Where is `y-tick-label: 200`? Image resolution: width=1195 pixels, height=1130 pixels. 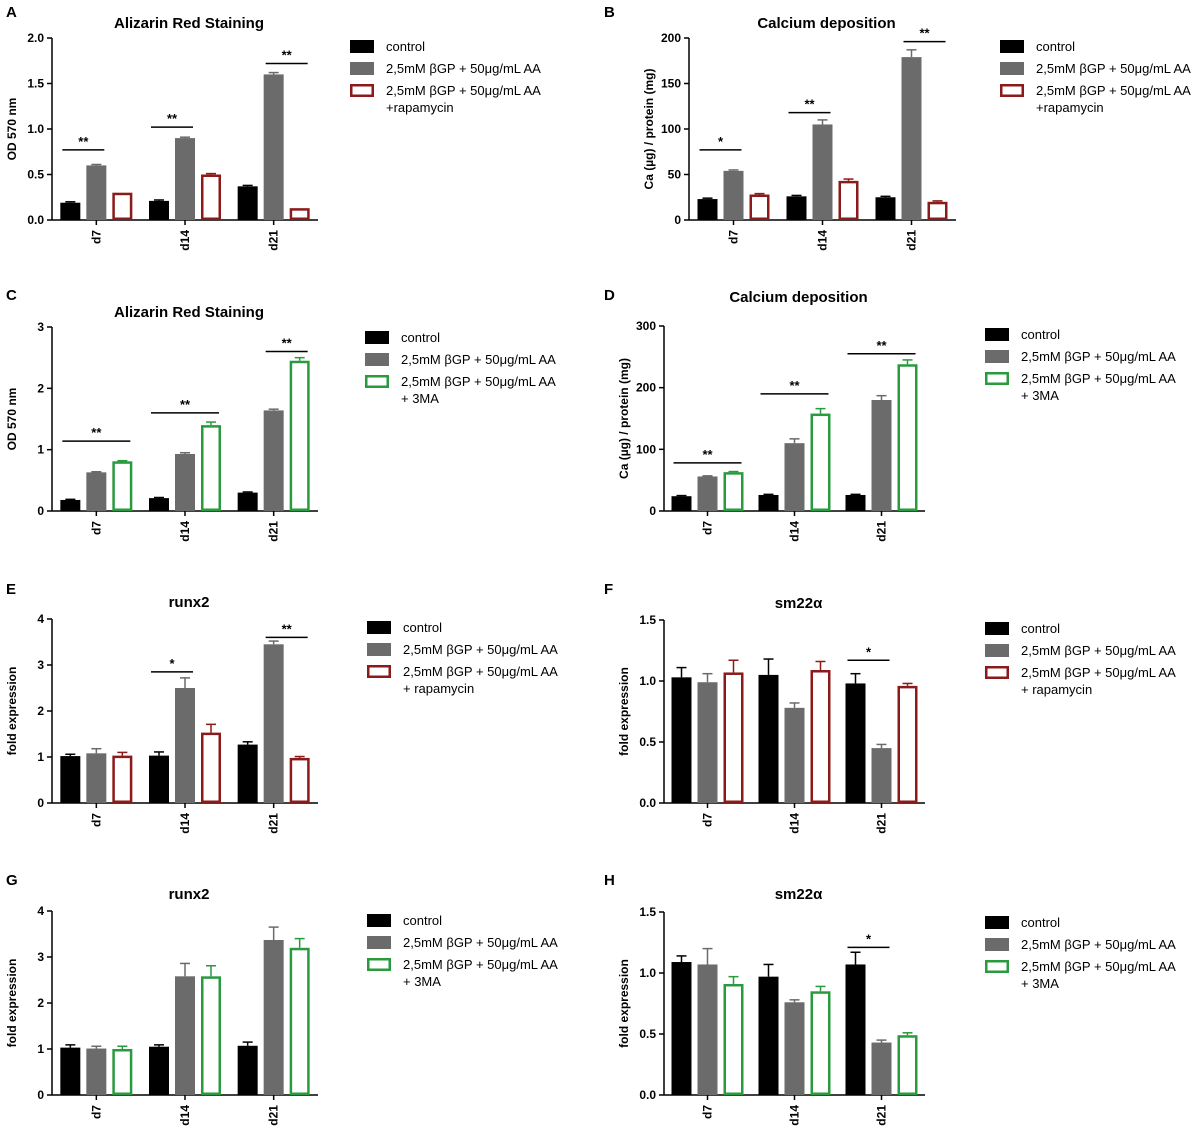 y-tick-label: 200 is located at coordinates (671, 38).